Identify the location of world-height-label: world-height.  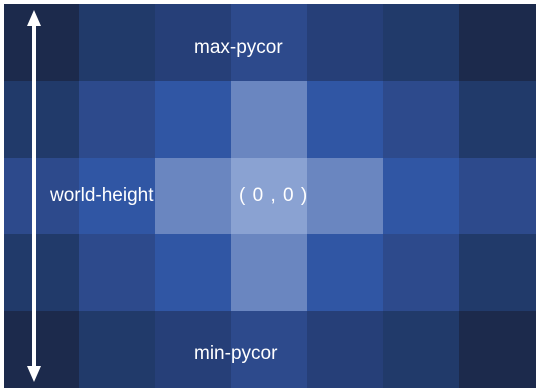
(102, 195).